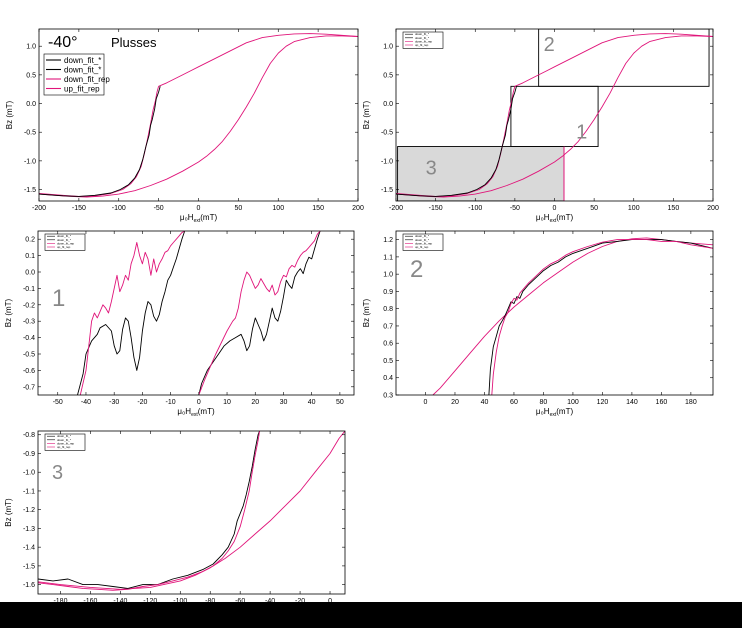  I want to click on panel-2-ytick-label: 0.6, so click(388, 344).